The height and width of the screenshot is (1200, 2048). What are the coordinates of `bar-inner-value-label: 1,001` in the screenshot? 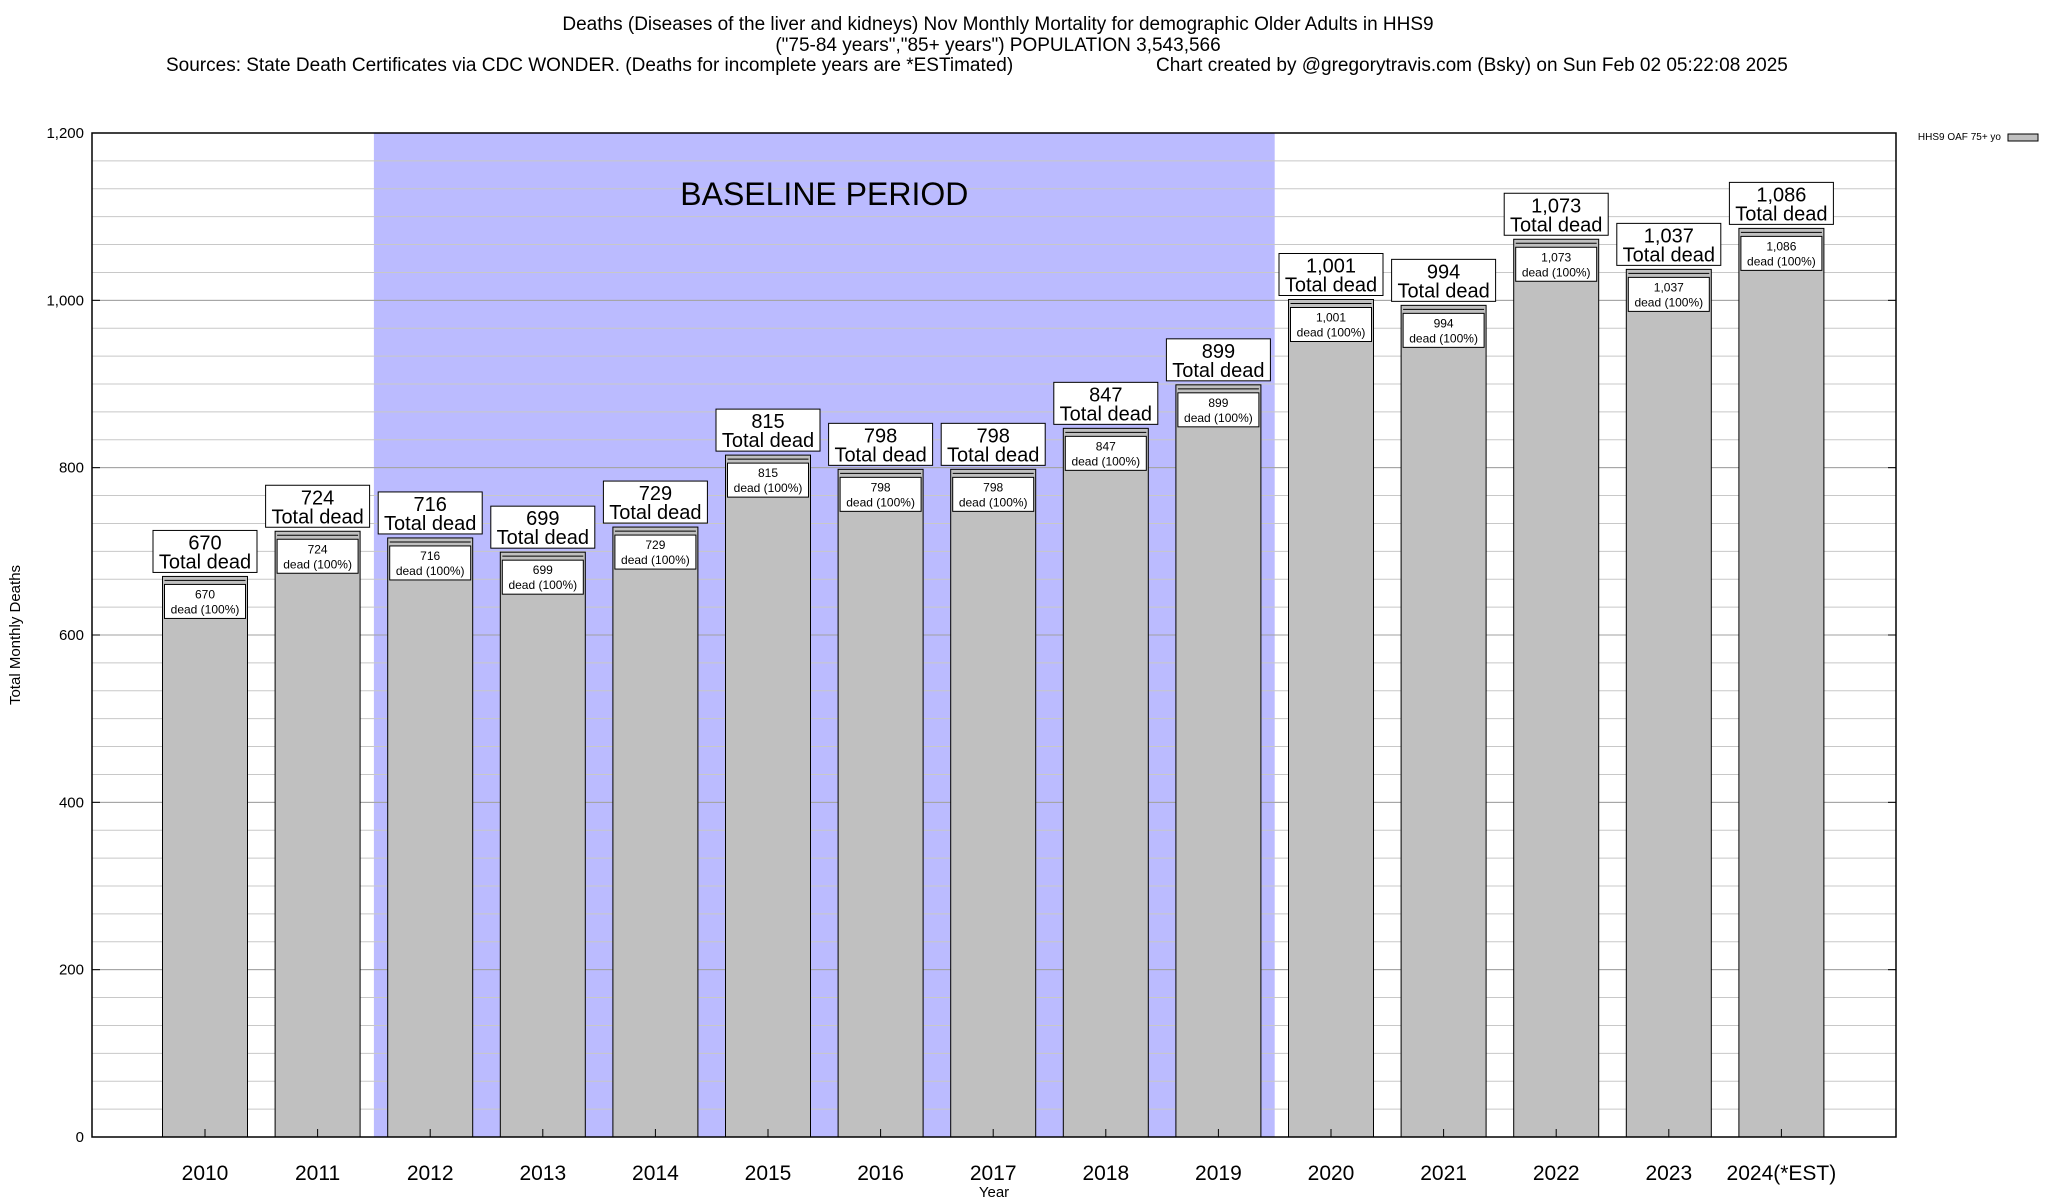 It's located at (1331, 317).